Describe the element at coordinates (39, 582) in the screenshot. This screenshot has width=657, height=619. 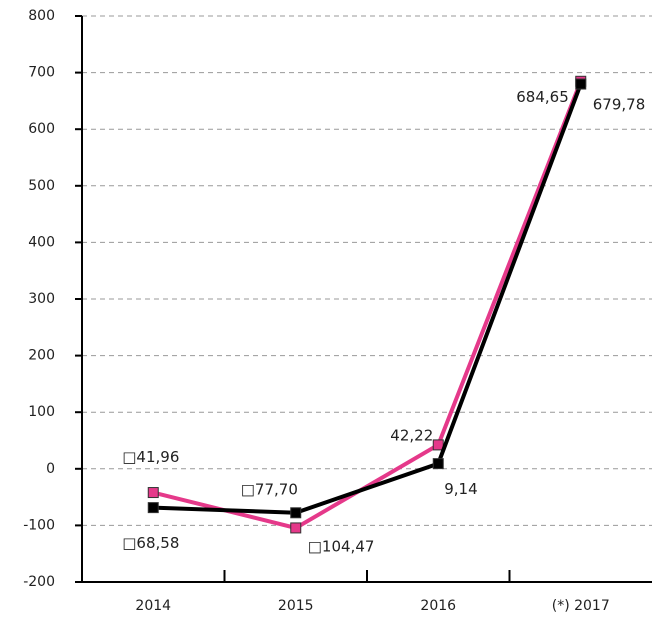
I see `y-tick-label: -200` at that location.